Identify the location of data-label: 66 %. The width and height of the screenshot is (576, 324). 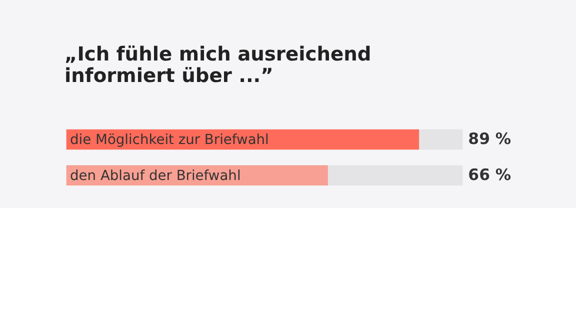
(490, 174).